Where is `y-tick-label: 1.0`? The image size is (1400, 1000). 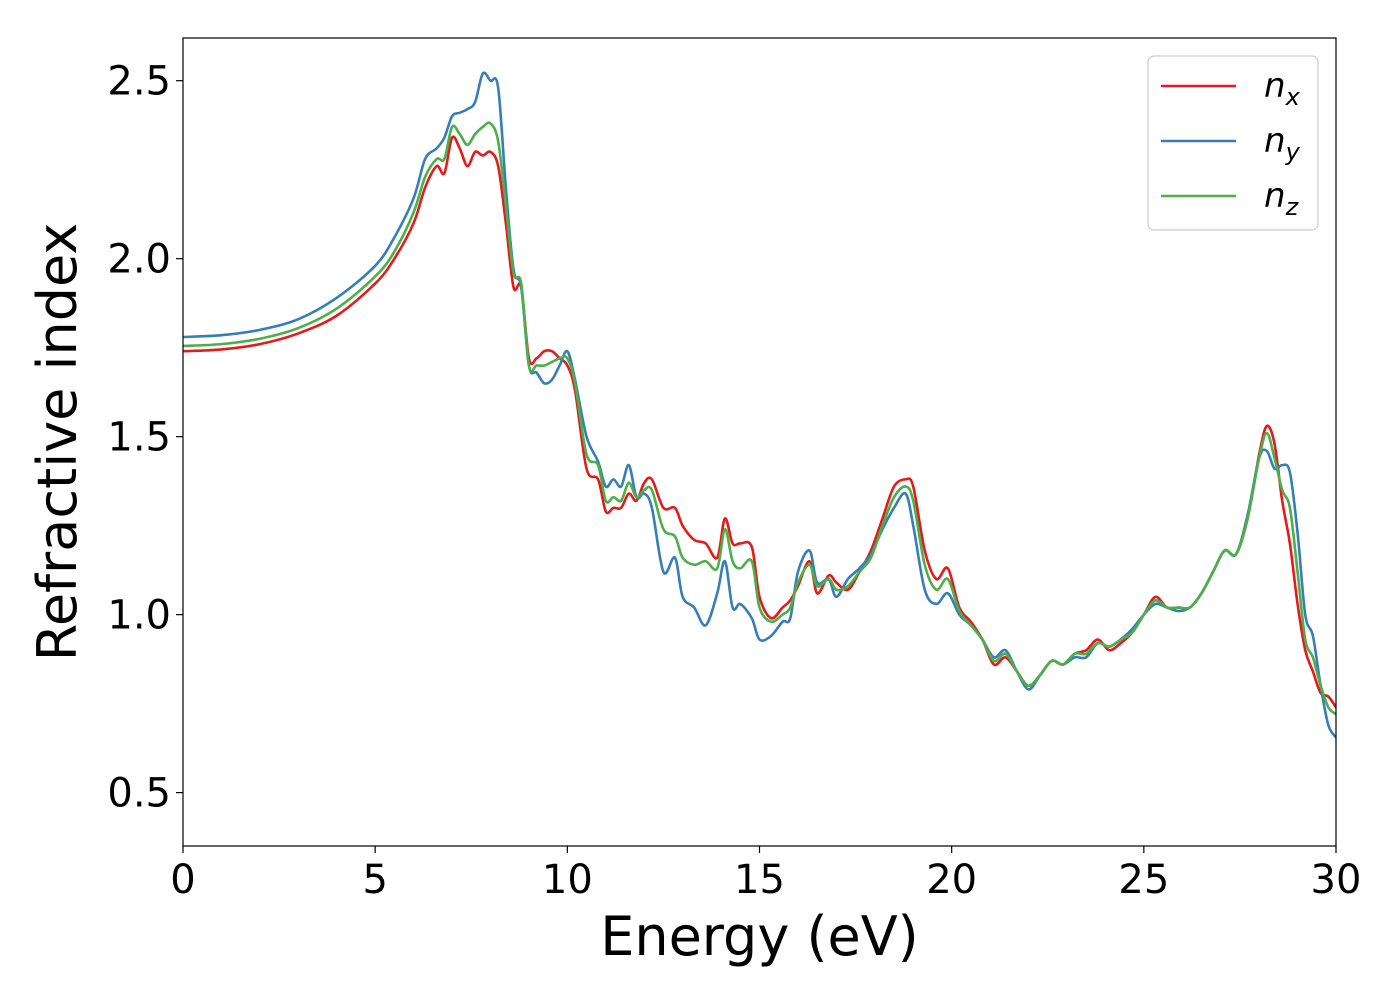 y-tick-label: 1.0 is located at coordinates (139, 616).